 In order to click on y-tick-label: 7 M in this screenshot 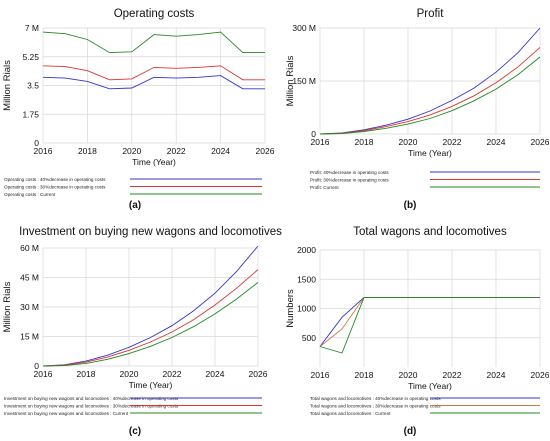, I will do `click(32, 28)`.